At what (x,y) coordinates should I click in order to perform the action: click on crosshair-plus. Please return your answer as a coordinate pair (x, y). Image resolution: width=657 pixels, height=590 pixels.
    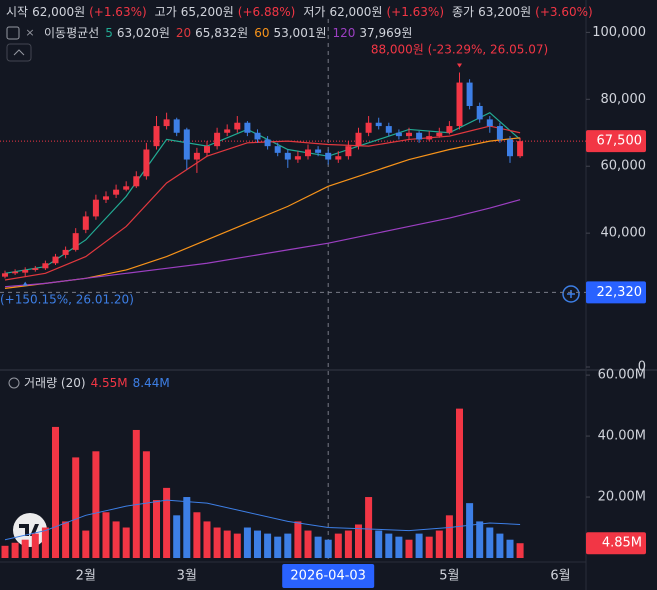
    Looking at the image, I should click on (571, 294).